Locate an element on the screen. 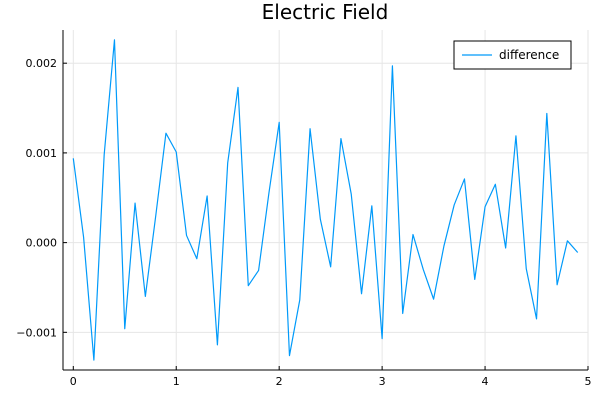  y-tick-label: 0.002 is located at coordinates (42, 63).